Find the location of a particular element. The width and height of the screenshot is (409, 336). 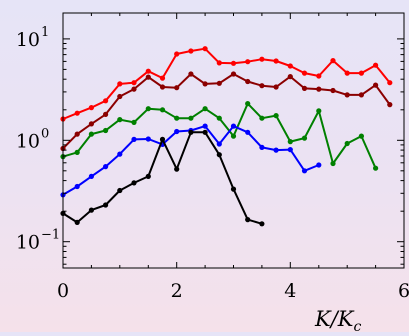

x-tick-label: 2 is located at coordinates (177, 291).